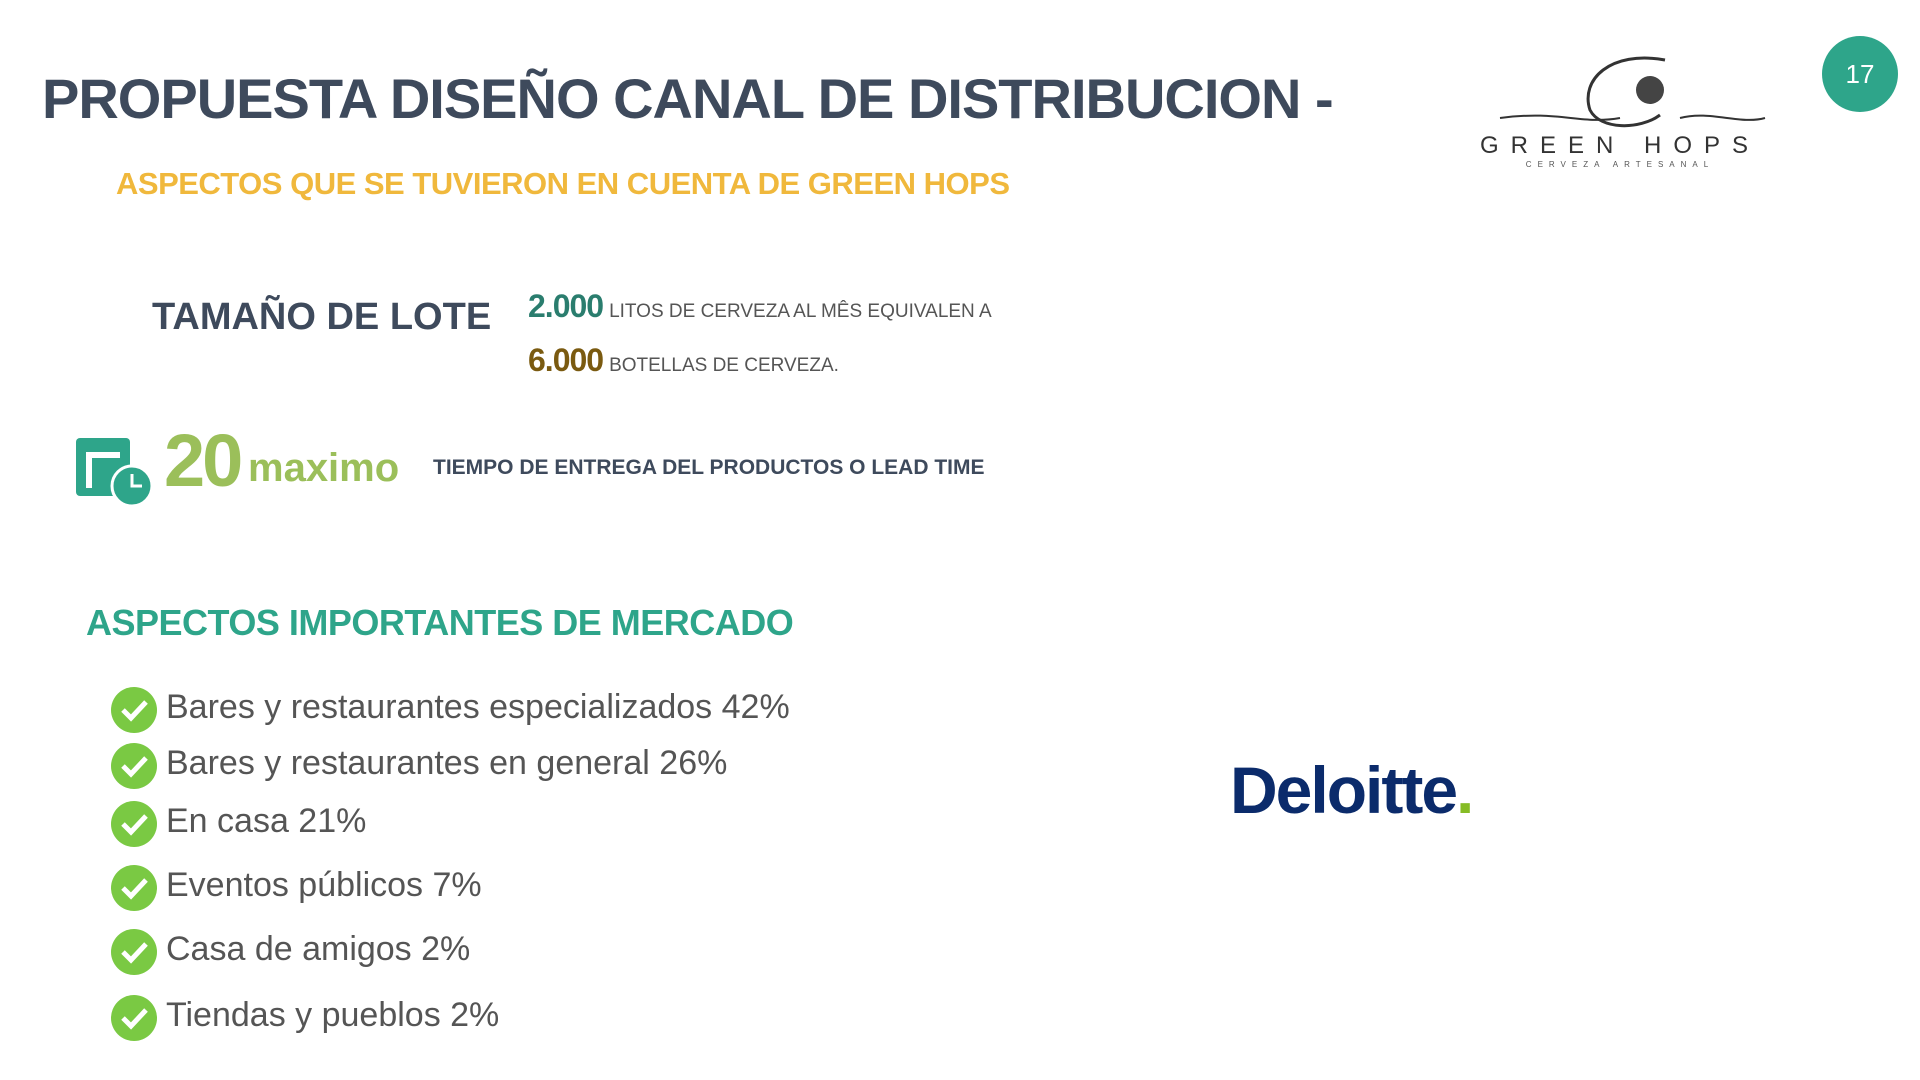  I want to click on logo-name: GREEN HOPS, so click(1620, 145).